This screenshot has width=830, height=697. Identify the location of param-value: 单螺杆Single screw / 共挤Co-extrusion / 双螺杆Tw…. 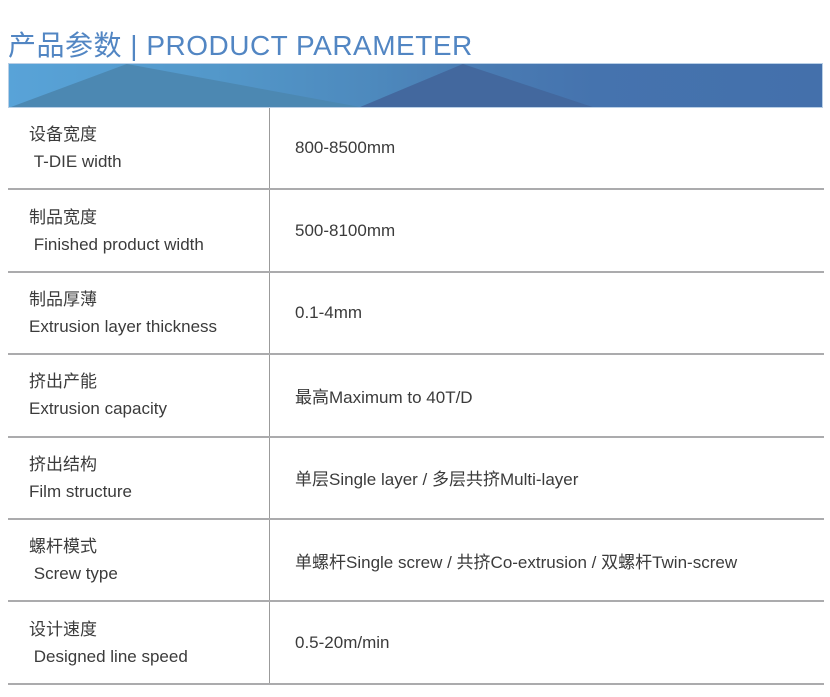
(516, 562).